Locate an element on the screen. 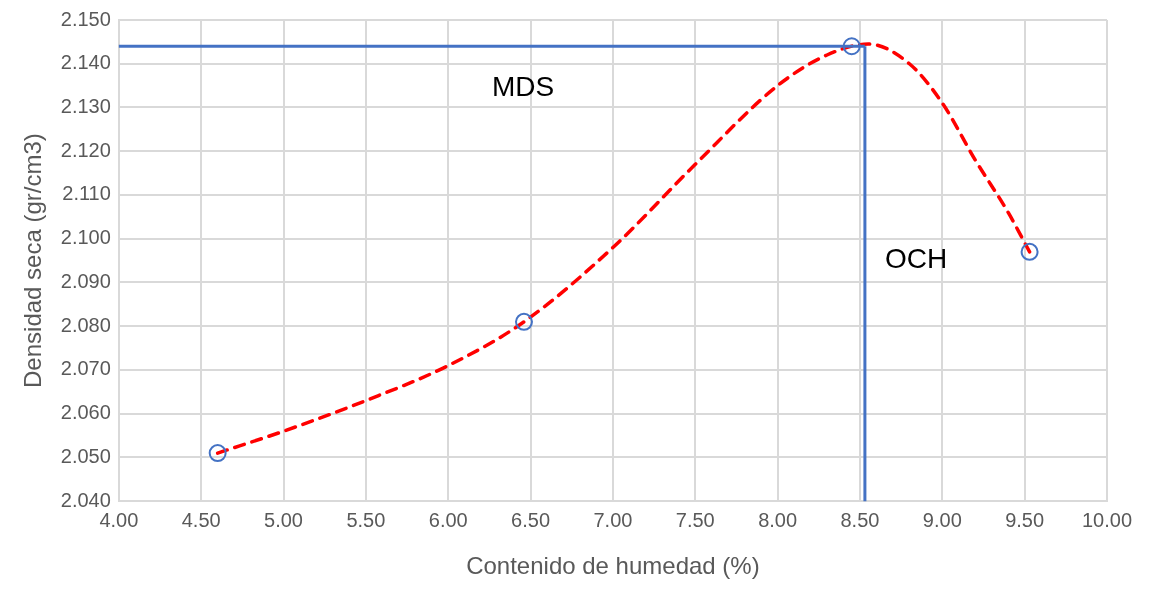  ref-line-label: OCH is located at coordinates (916, 258).